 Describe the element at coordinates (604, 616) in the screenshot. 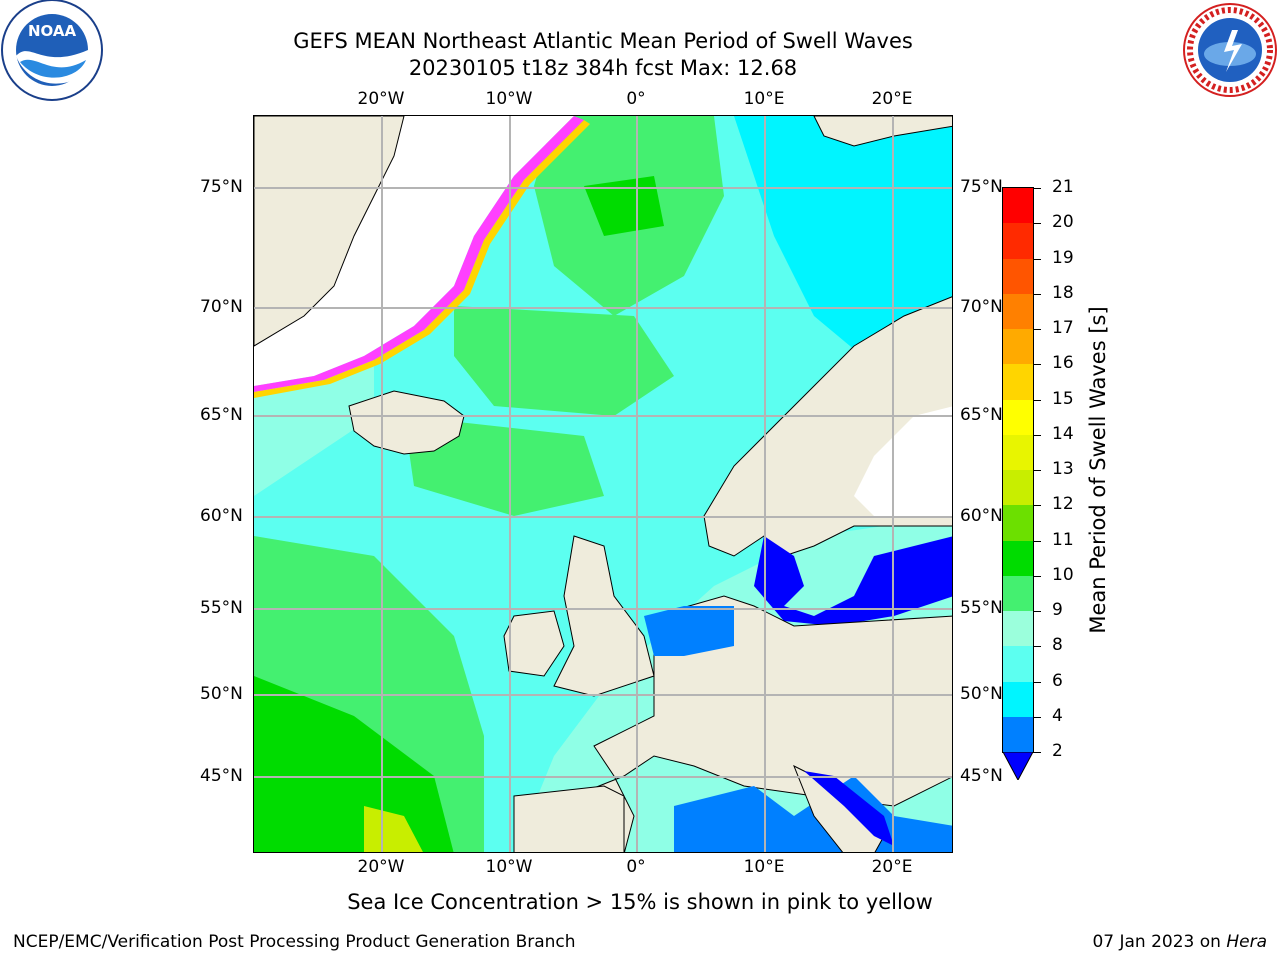

I see `great-britain-land` at that location.